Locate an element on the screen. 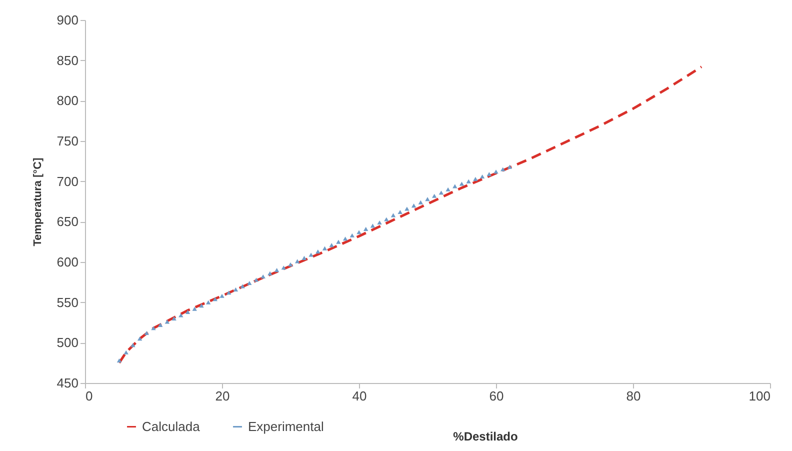  y-tick-label: 850 is located at coordinates (67, 60).